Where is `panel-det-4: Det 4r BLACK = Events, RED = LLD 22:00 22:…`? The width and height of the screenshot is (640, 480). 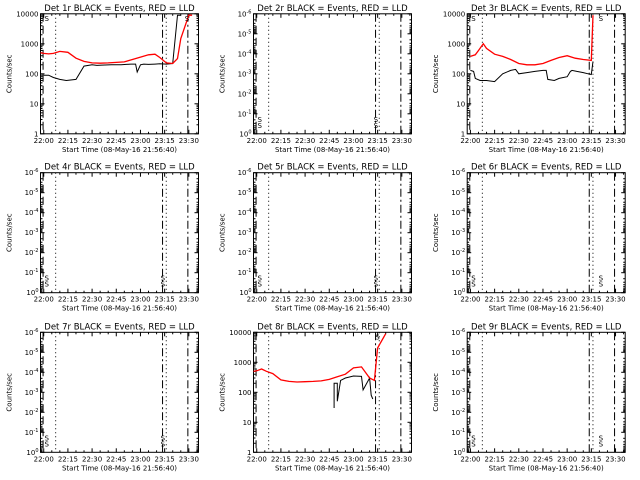
panel-det-4: Det 4r BLACK = Events, RED = LLD 22:00 22:… is located at coordinates (102, 238).